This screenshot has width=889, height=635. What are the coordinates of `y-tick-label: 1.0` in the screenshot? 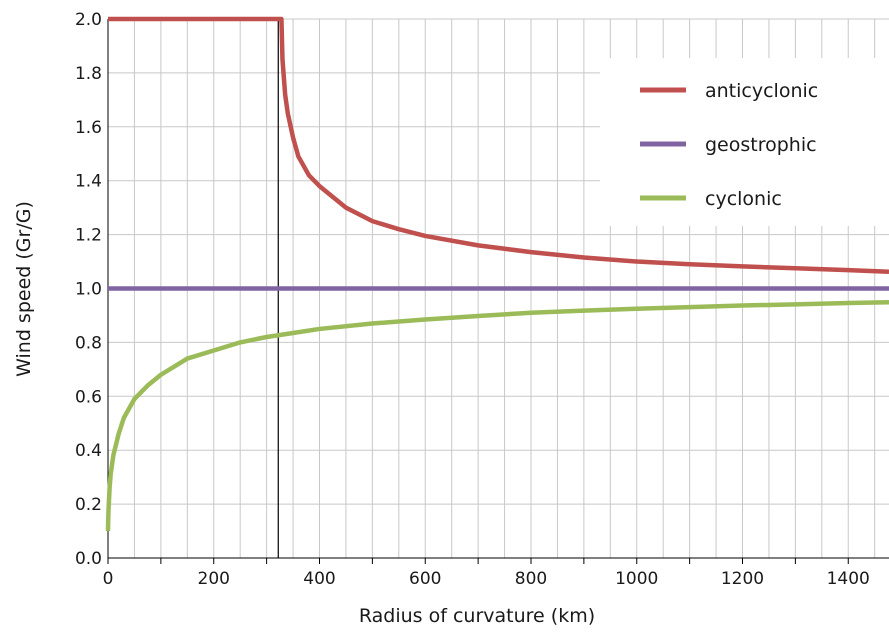 It's located at (88, 290).